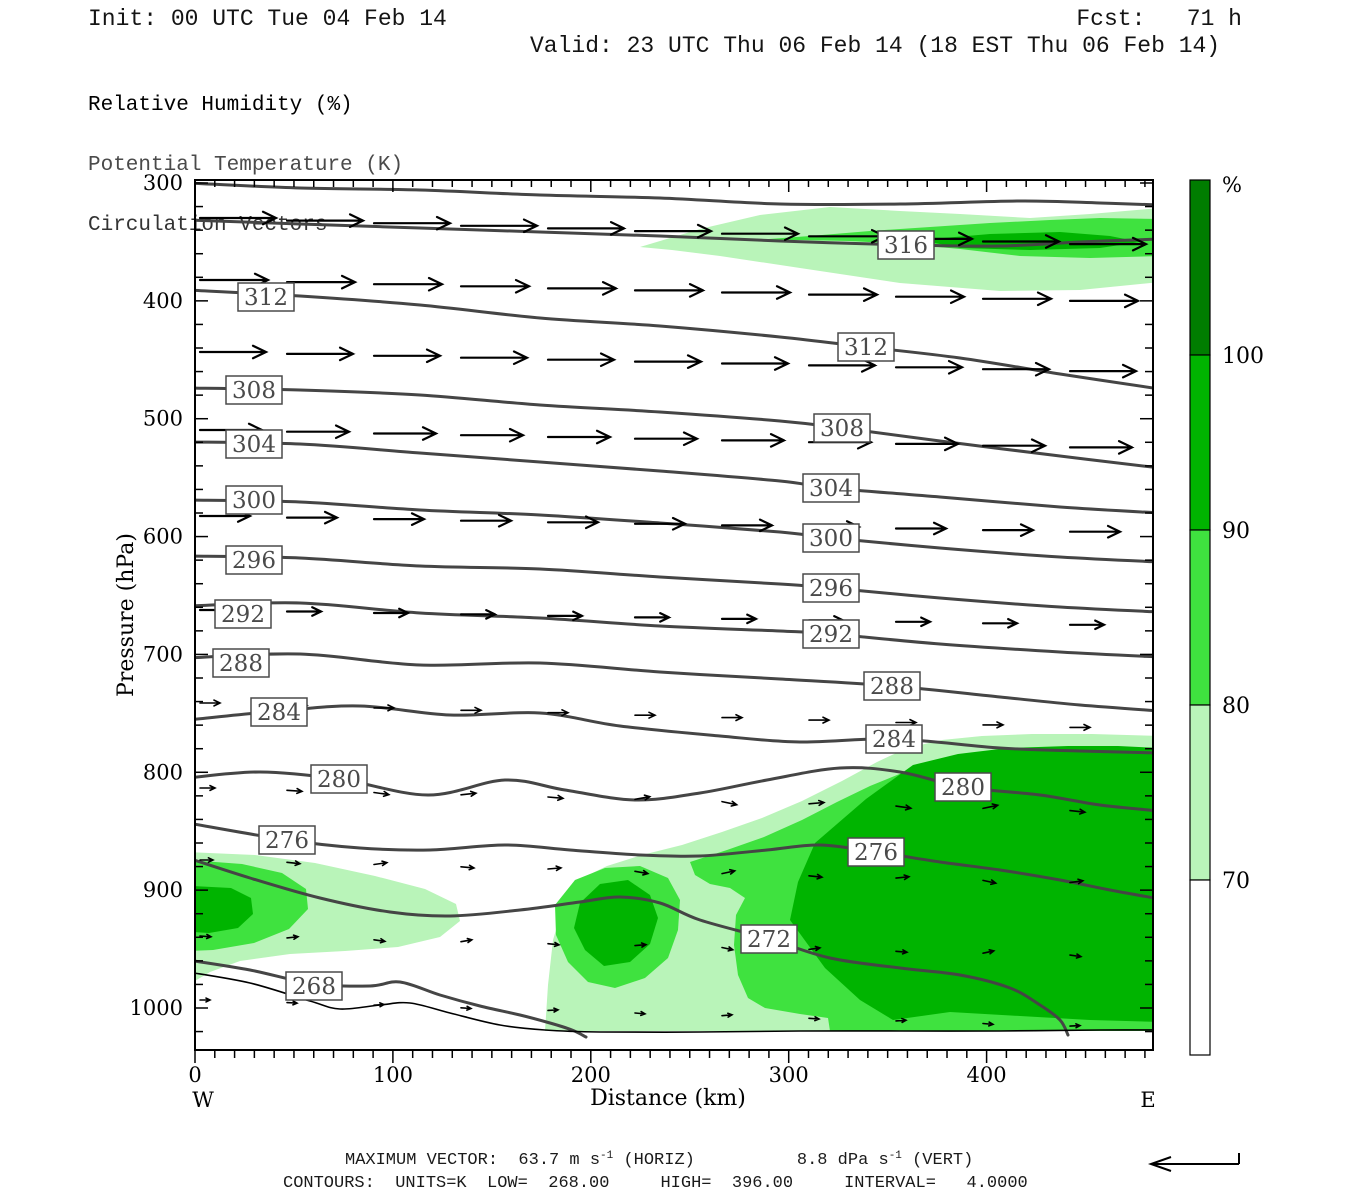 The height and width of the screenshot is (1200, 1350). What do you see at coordinates (267, 19) in the screenshot?
I see `init-time-label: Init: 00 UTC Tue 04 Feb 14` at bounding box center [267, 19].